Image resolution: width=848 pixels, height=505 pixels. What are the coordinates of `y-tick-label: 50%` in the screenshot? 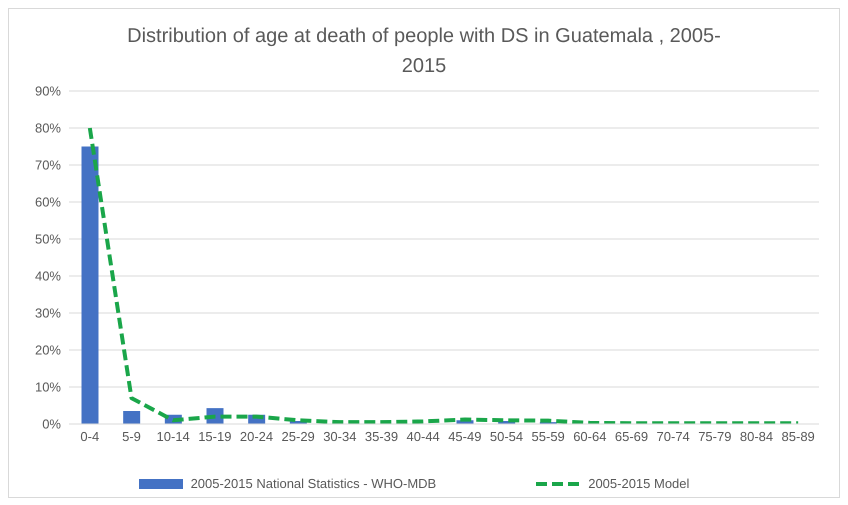 It's located at (48, 239).